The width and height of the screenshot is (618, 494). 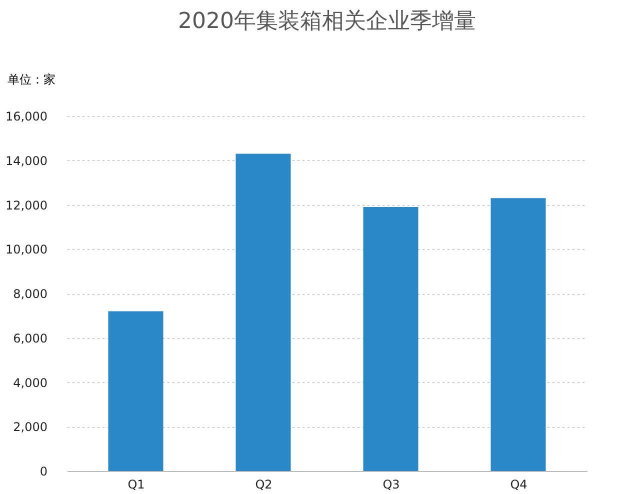 I want to click on y-tick-label: 4,000, so click(x=30, y=383).